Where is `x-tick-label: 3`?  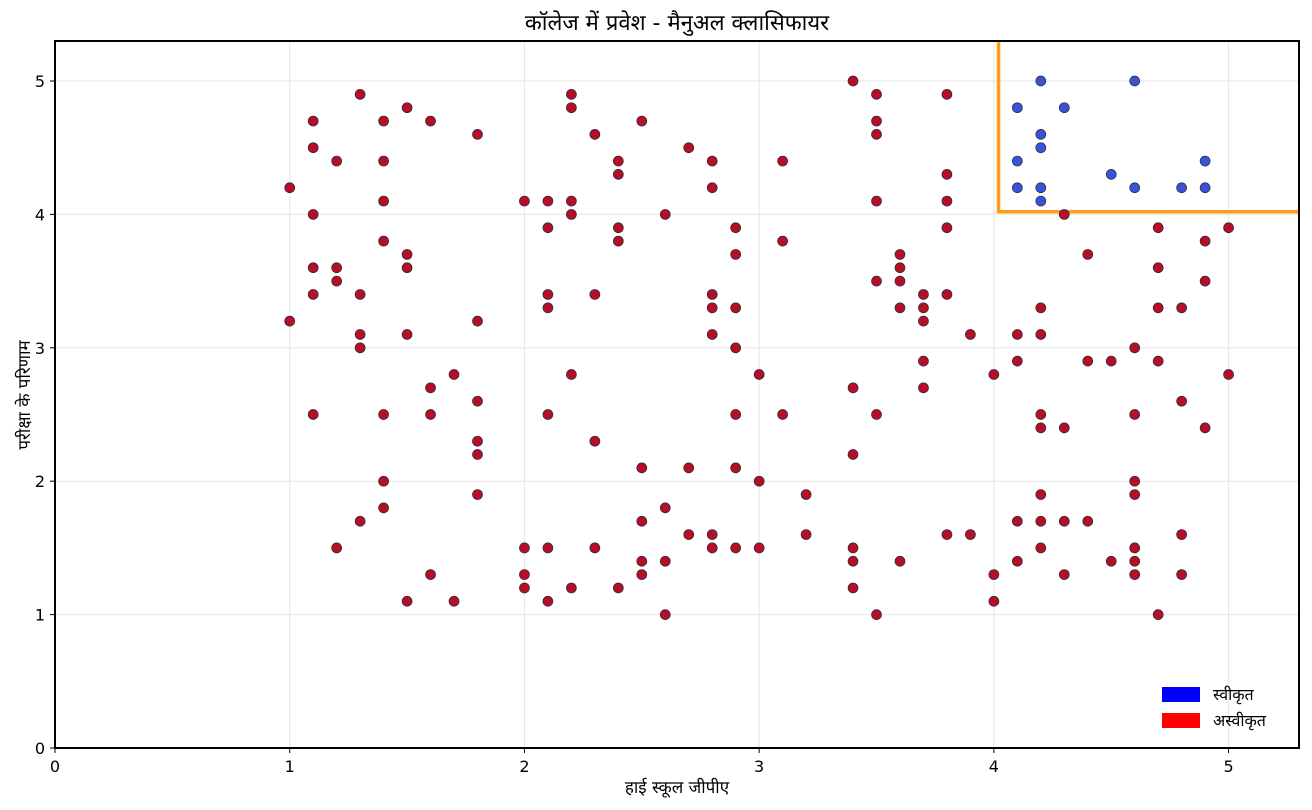
x-tick-label: 3 is located at coordinates (759, 766).